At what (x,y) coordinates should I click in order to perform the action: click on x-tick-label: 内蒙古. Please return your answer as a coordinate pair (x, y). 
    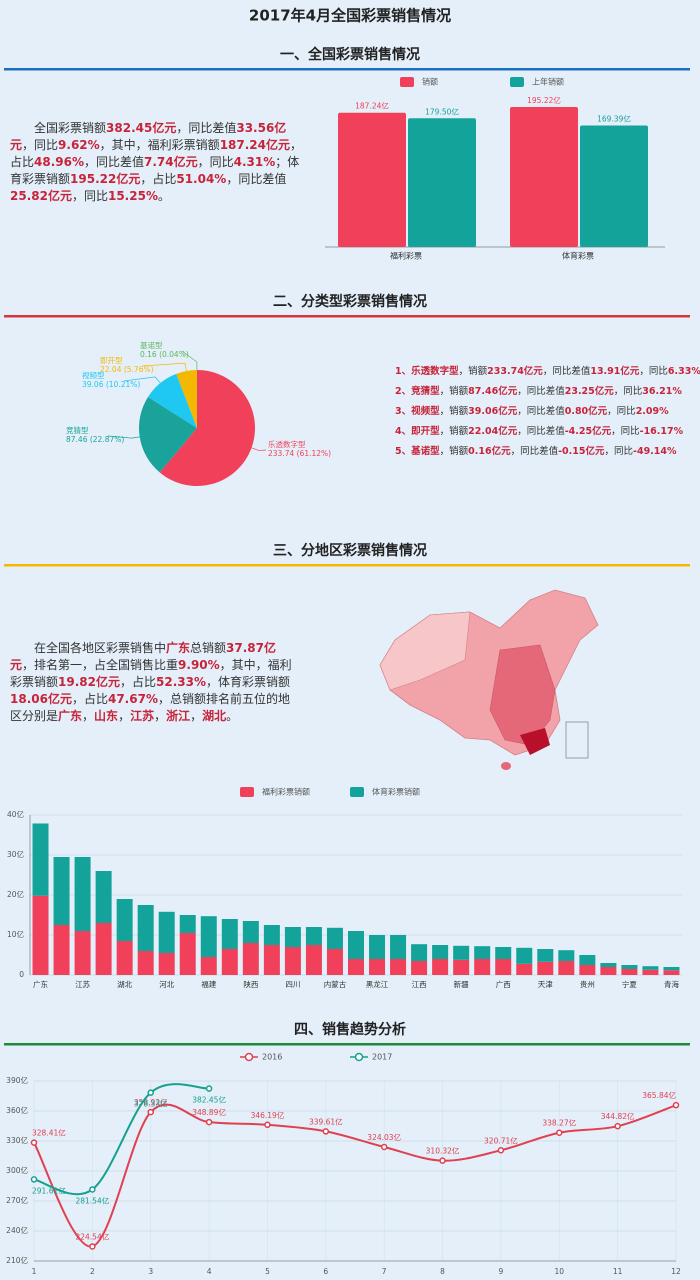
    Looking at the image, I should click on (335, 984).